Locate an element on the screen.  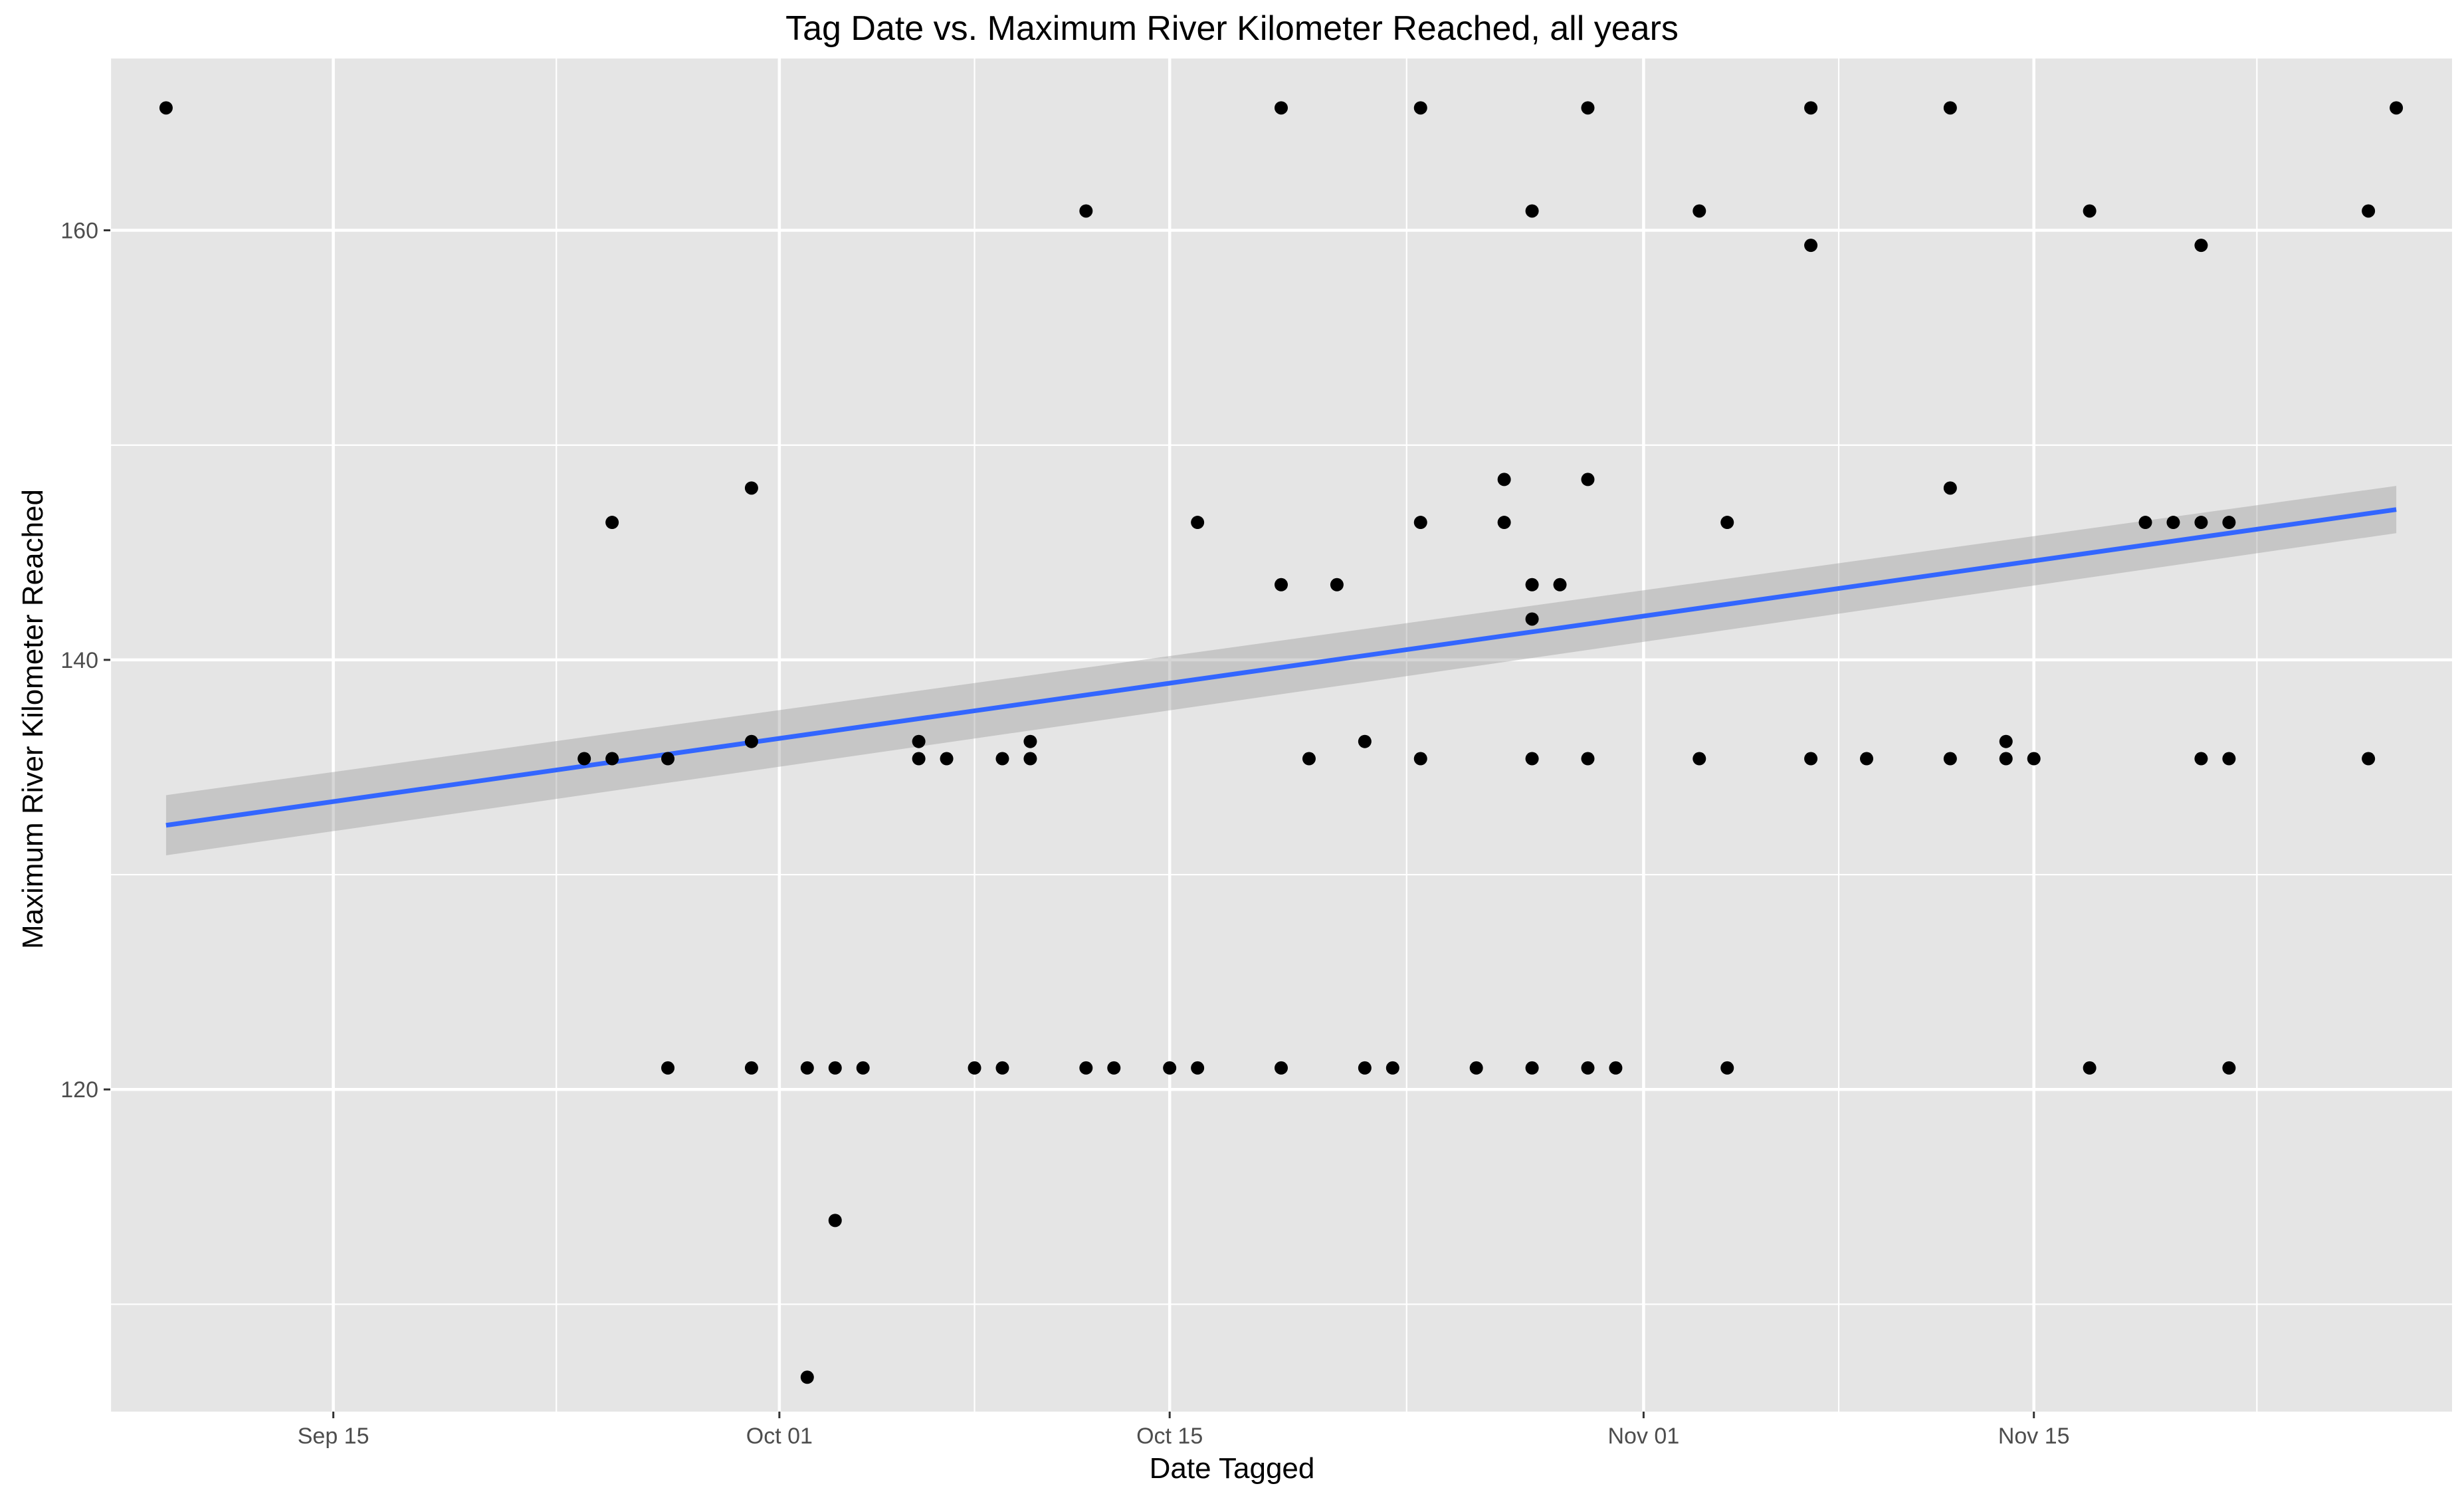
y-tick-label: 140 is located at coordinates (79, 661).